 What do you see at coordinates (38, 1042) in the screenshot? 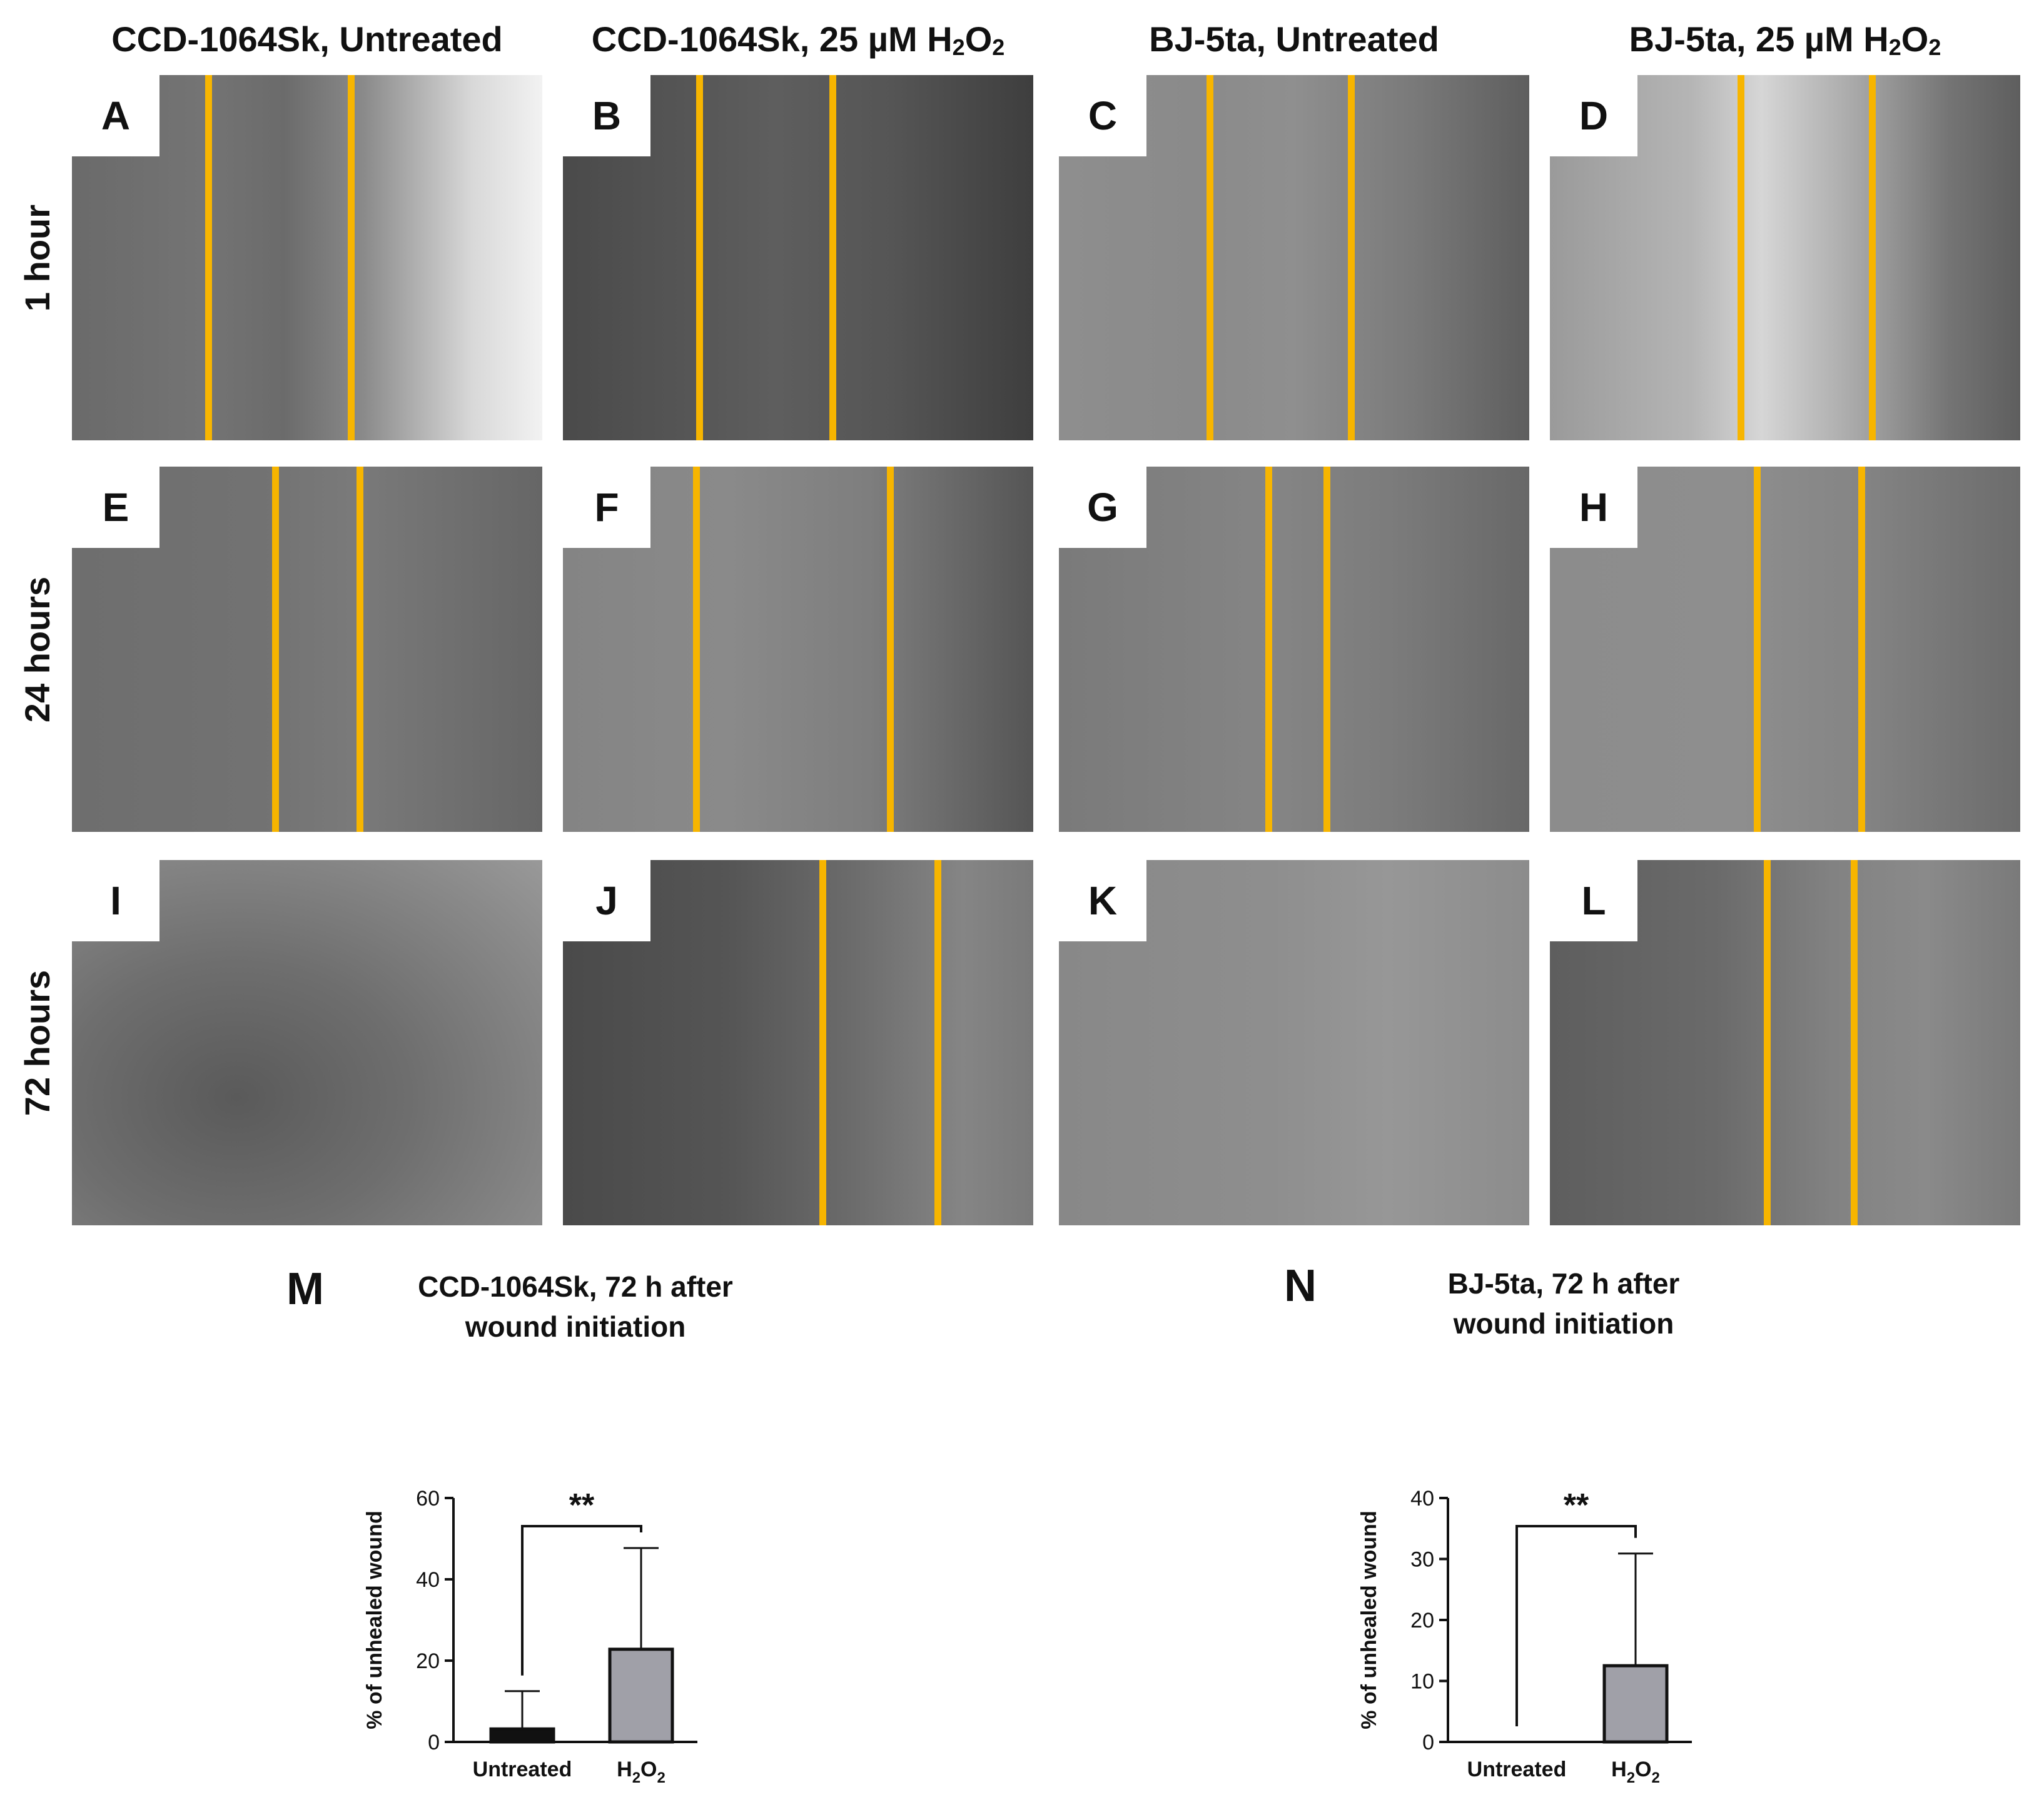
I see `row-label-72-hours: 72 hours` at bounding box center [38, 1042].